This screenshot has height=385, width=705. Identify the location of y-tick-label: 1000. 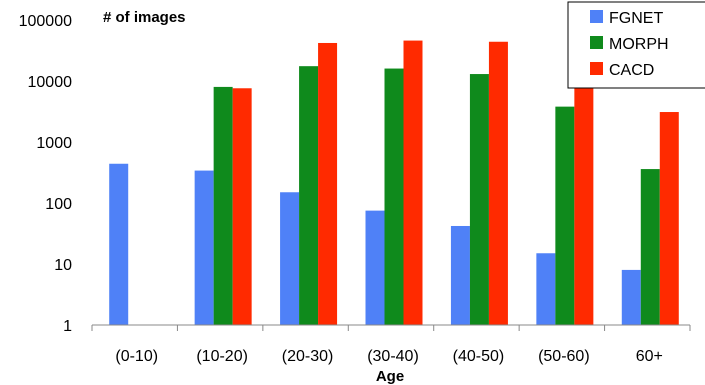
(54, 143).